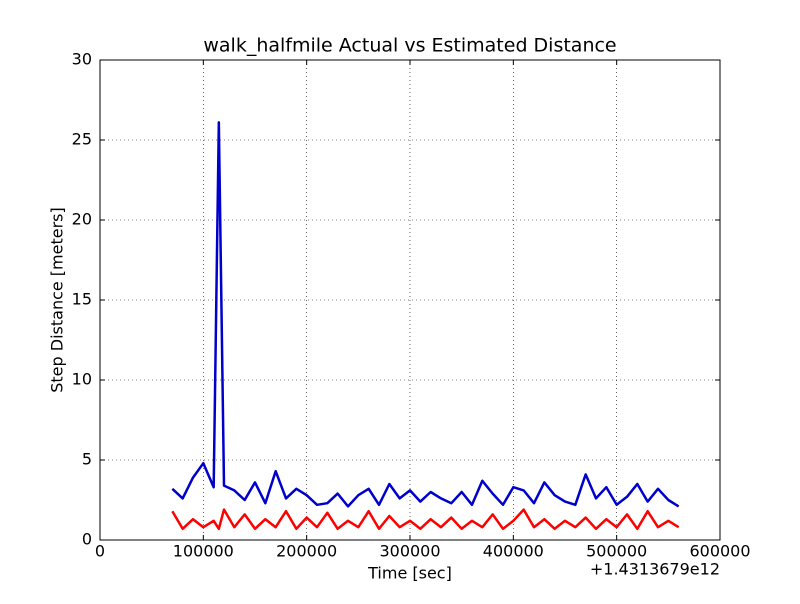  What do you see at coordinates (655, 569) in the screenshot?
I see `x-offset-label: +1.4313679e12` at bounding box center [655, 569].